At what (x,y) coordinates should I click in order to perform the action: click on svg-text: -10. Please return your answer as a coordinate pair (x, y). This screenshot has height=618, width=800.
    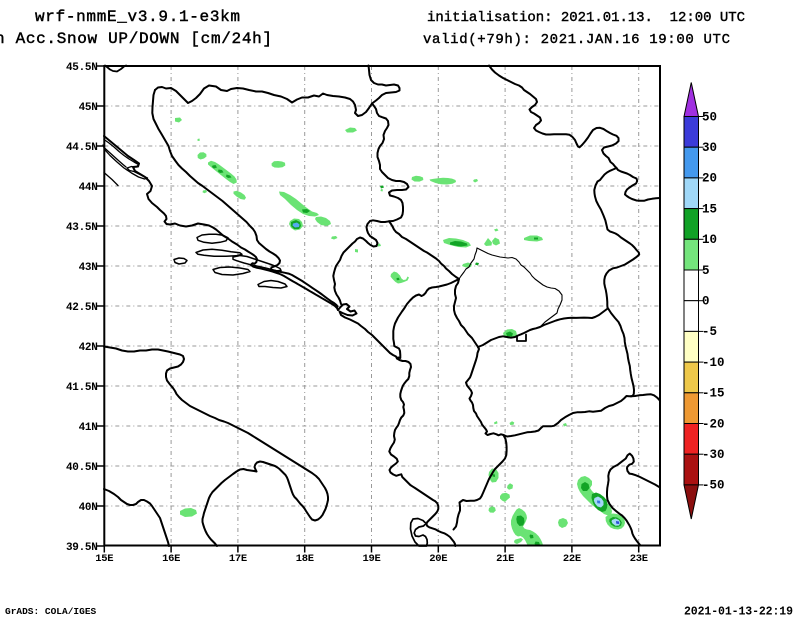
    Looking at the image, I should click on (713, 363).